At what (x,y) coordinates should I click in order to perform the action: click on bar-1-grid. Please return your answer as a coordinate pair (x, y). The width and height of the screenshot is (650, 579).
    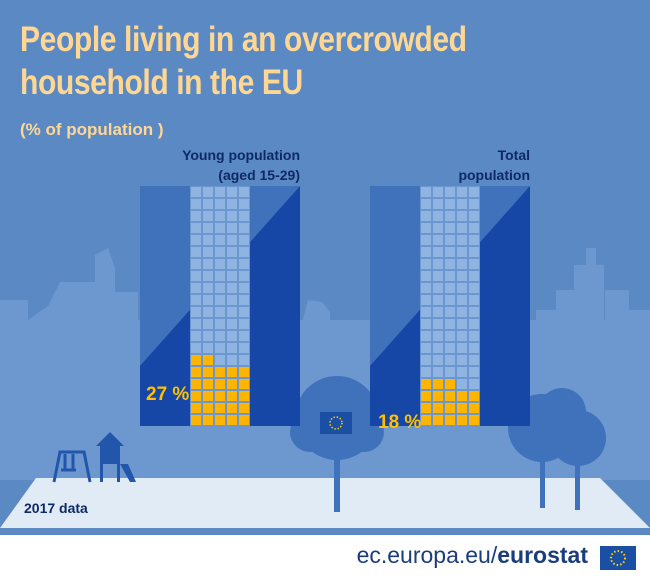
    Looking at the image, I should click on (450, 306).